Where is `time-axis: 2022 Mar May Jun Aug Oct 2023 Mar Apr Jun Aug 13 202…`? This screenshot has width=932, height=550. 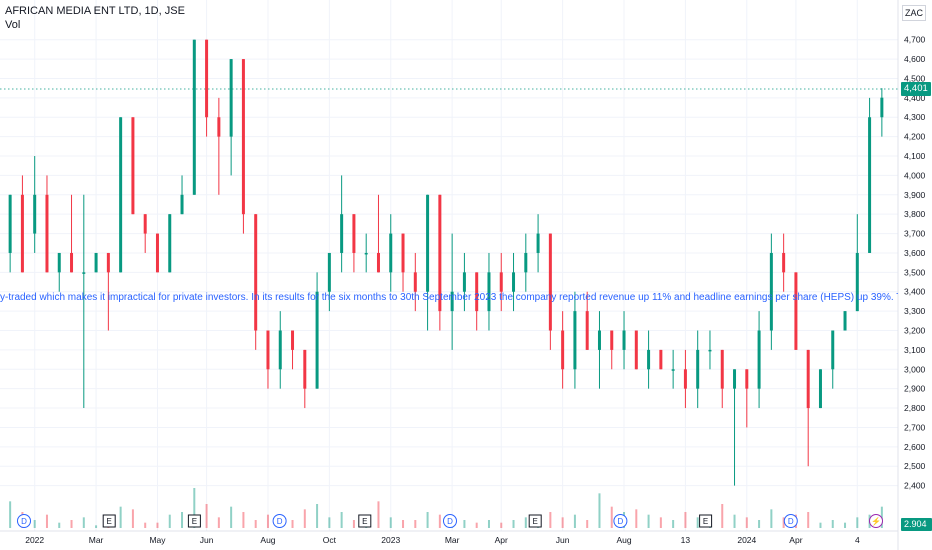 time-axis: 2022 Mar May Jun Aug Oct 2023 Mar Apr Jun Aug 13 202… is located at coordinates (442, 540).